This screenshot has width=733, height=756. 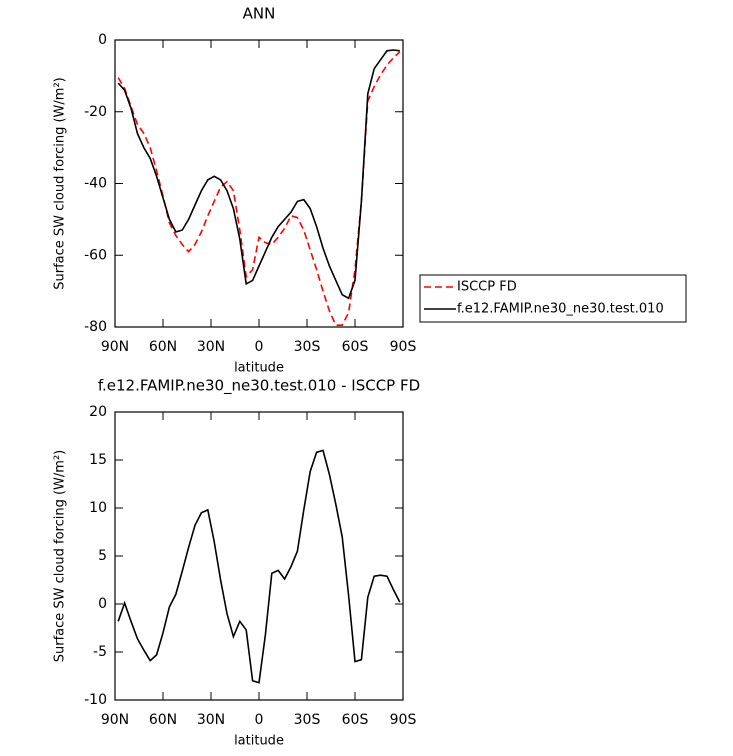 I want to click on y-tick-label: -60, so click(x=95, y=255).